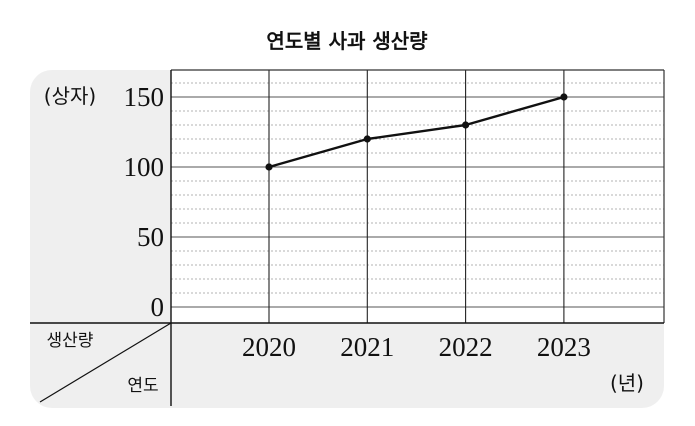 This screenshot has height=426, width=695. What do you see at coordinates (367, 347) in the screenshot?
I see `x-tick-label: 2021` at bounding box center [367, 347].